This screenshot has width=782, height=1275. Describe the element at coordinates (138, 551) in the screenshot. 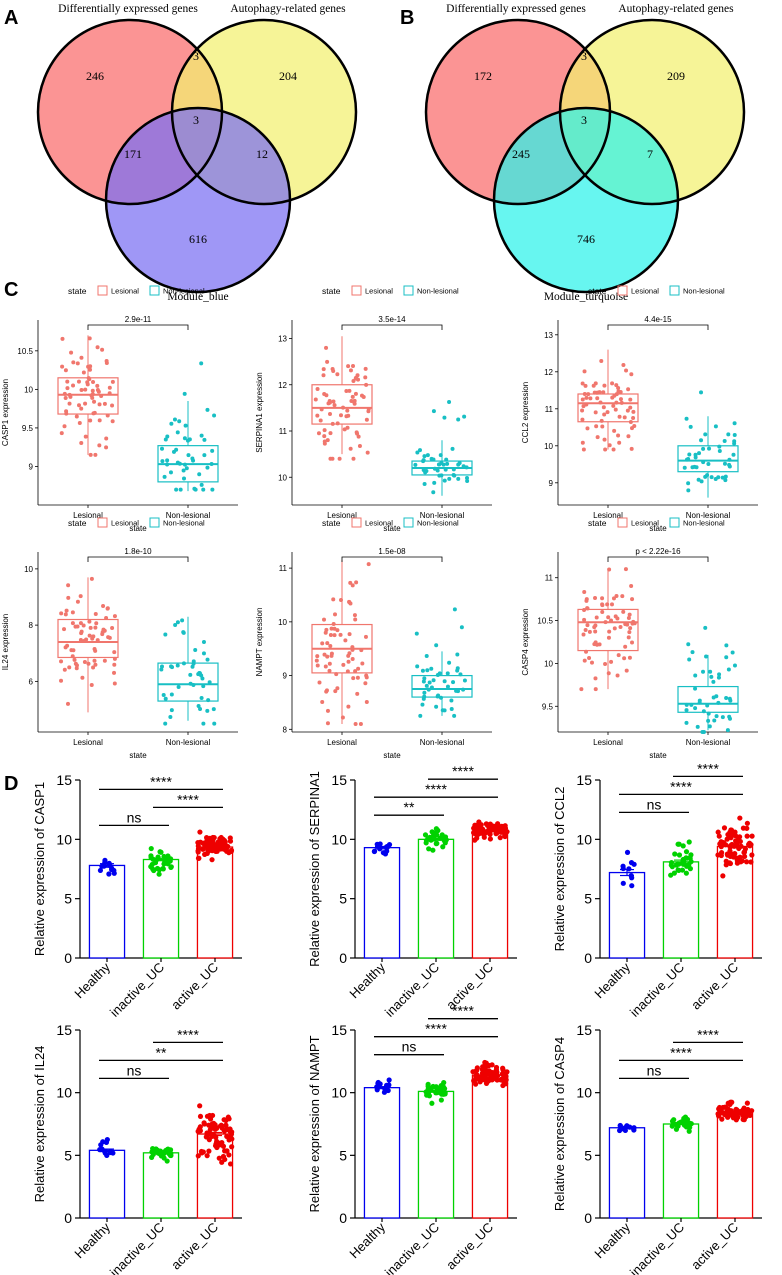

I see `pvalue-label: 1.8e-10` at that location.